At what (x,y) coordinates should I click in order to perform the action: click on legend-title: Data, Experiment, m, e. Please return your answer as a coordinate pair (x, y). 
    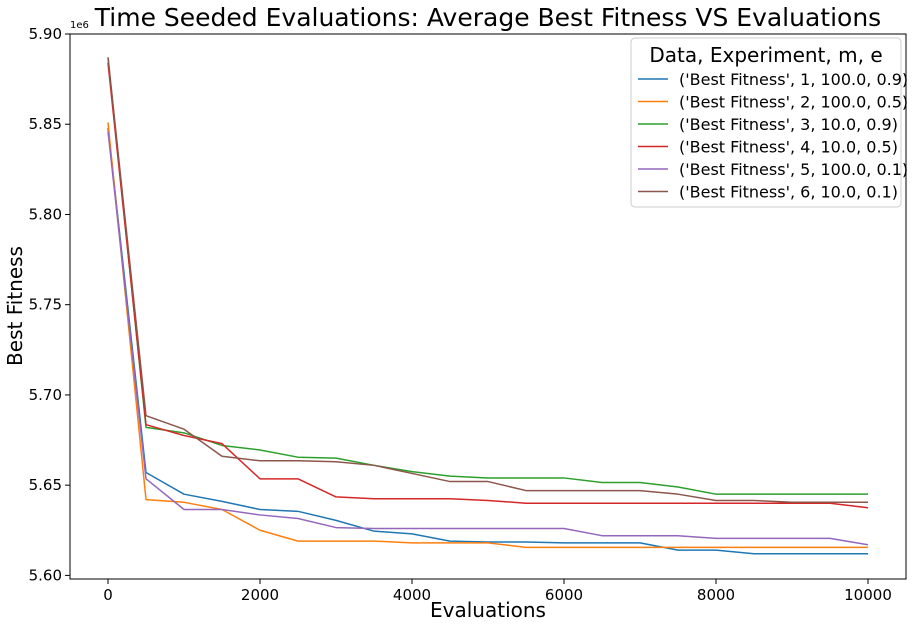
    Looking at the image, I should click on (765, 55).